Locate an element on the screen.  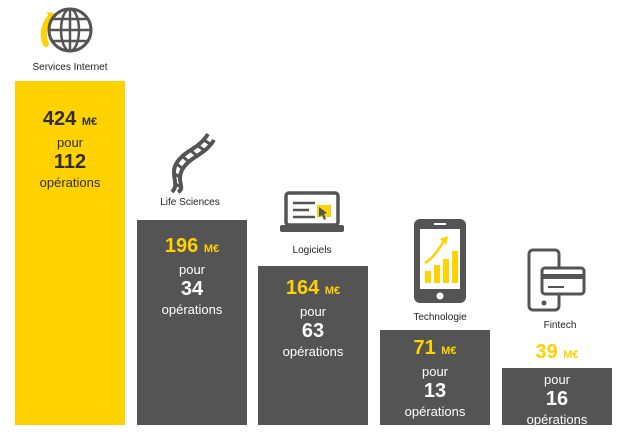
amount-label: 164 M€ is located at coordinates (313, 289).